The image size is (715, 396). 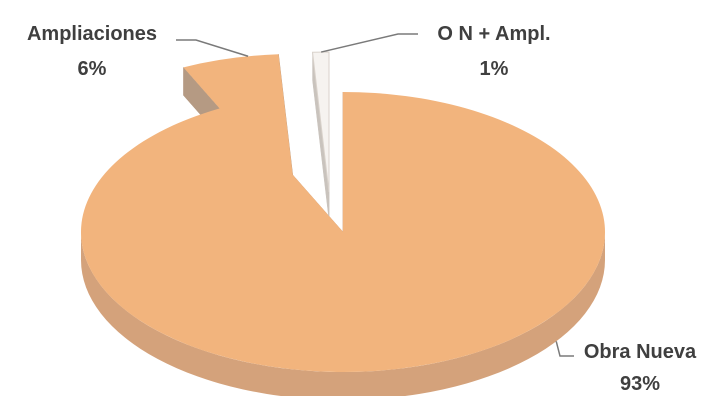 I want to click on leader-line-on-ampl, so click(x=369, y=43).